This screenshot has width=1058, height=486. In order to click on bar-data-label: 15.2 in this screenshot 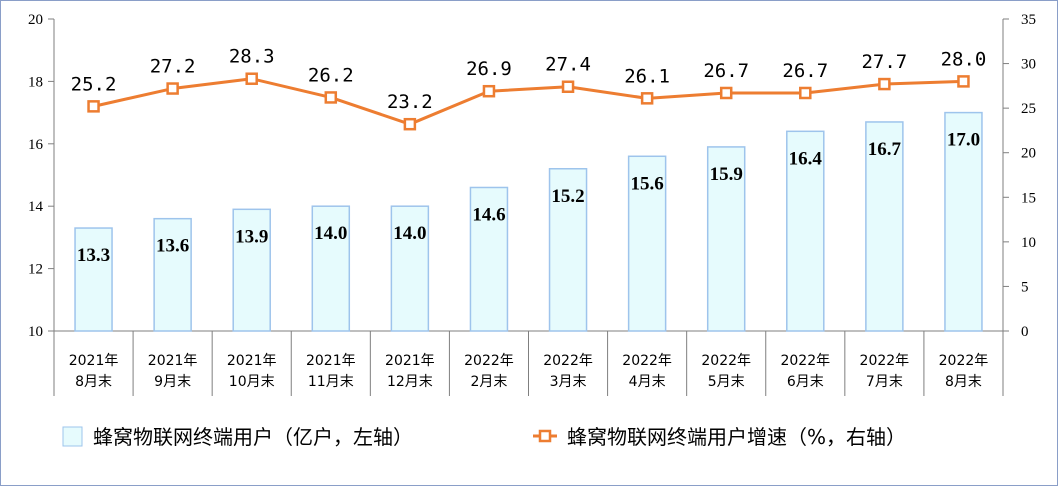, I will do `click(567, 196)`.